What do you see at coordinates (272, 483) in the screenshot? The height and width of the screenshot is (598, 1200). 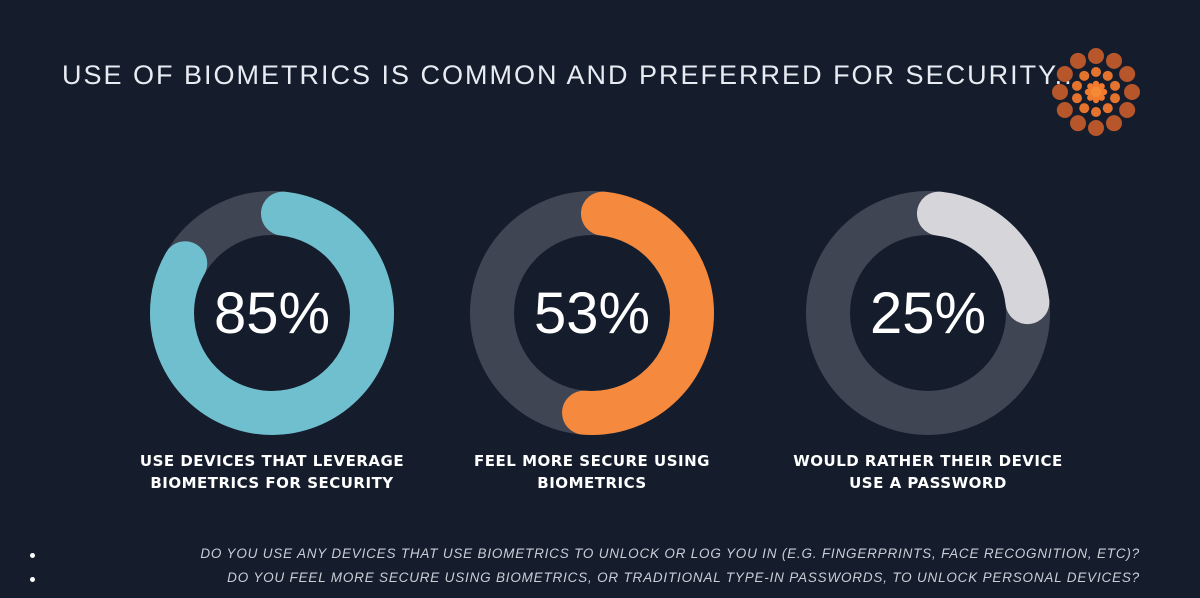 I see `caption-line: BIOMETRICS FOR SECURITY` at bounding box center [272, 483].